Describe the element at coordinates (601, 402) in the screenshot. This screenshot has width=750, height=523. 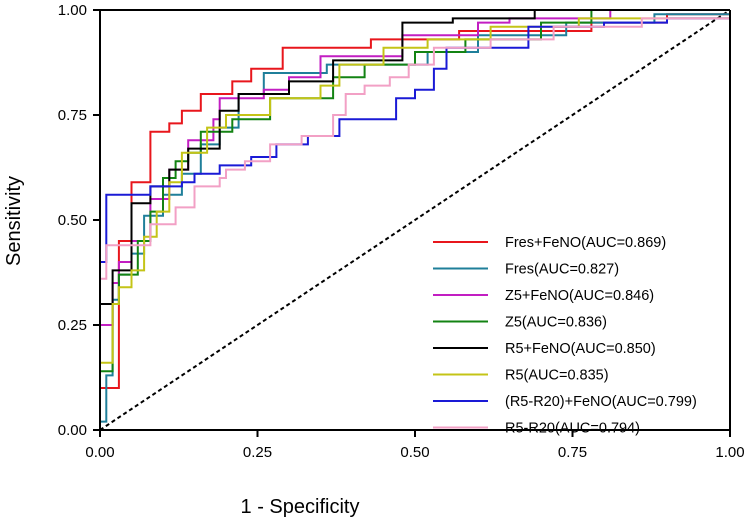
I see `legend-label-6: (R5-R20)+FeNO(AUC=0.799)` at that location.